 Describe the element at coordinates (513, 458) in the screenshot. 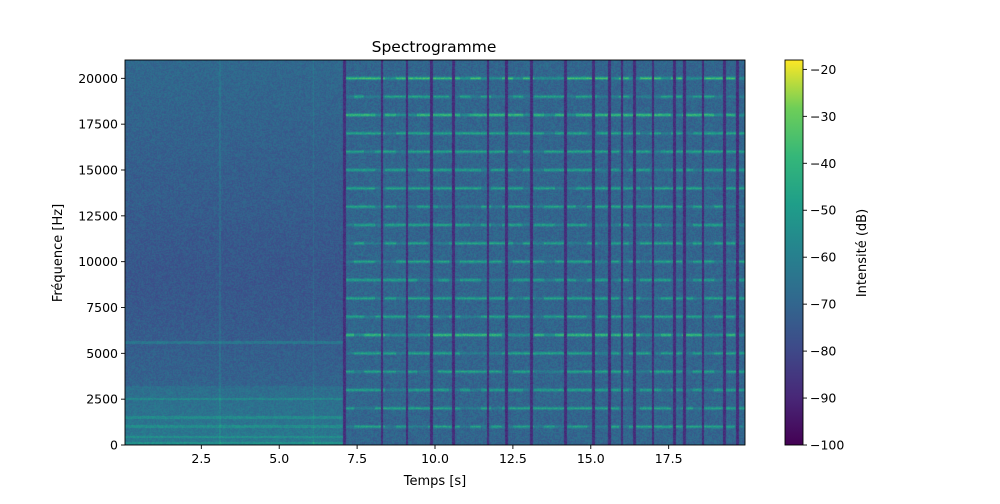

I see `x-tick-label: 12.5` at that location.